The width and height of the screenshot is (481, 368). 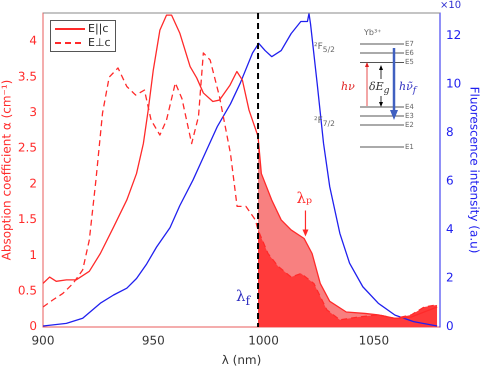 I want to click on y-tick-label: 4, so click(x=33, y=41).